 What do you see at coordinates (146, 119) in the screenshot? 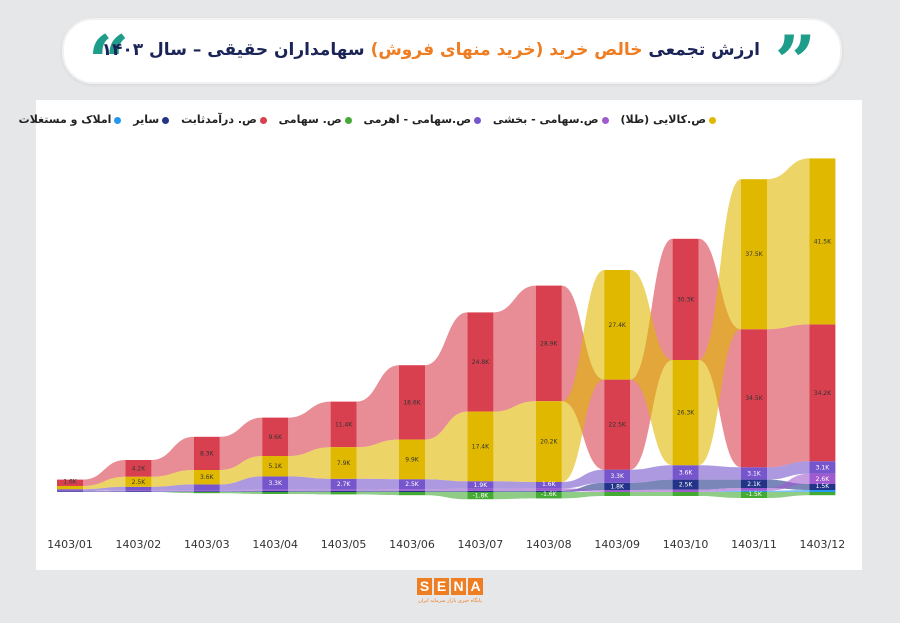
I see `legend-label: سایر` at bounding box center [146, 119].